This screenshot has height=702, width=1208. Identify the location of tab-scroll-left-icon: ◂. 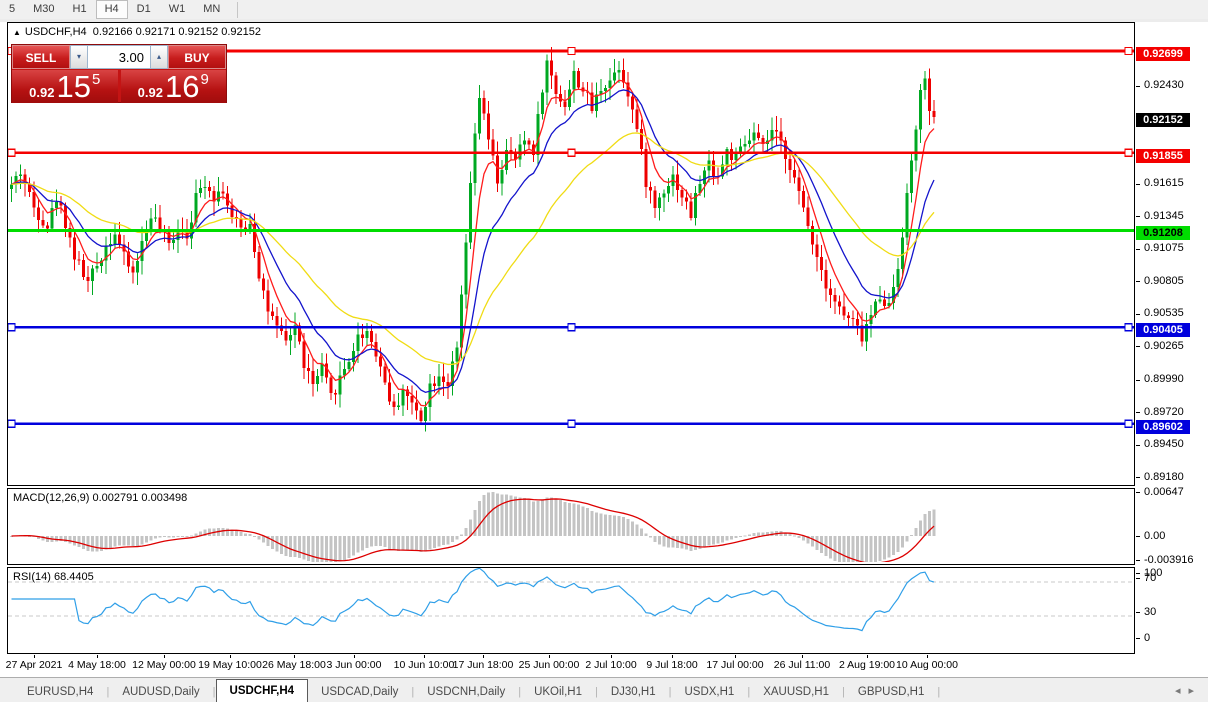
(1181, 691).